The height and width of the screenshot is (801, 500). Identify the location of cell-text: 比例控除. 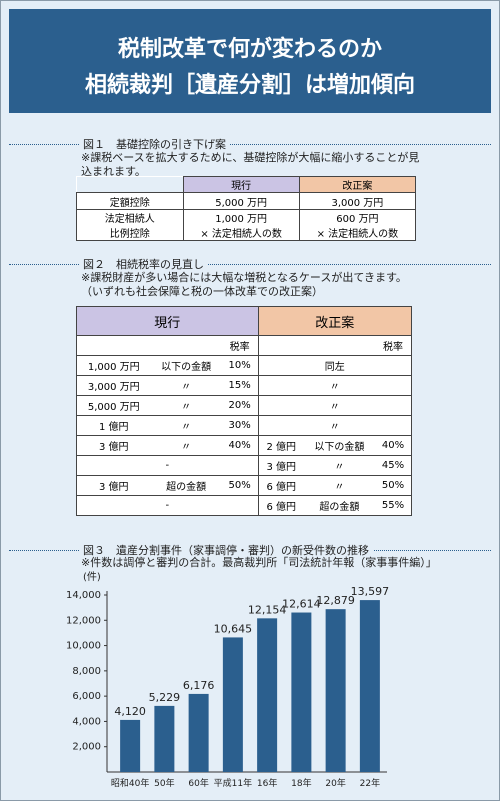
(129, 234).